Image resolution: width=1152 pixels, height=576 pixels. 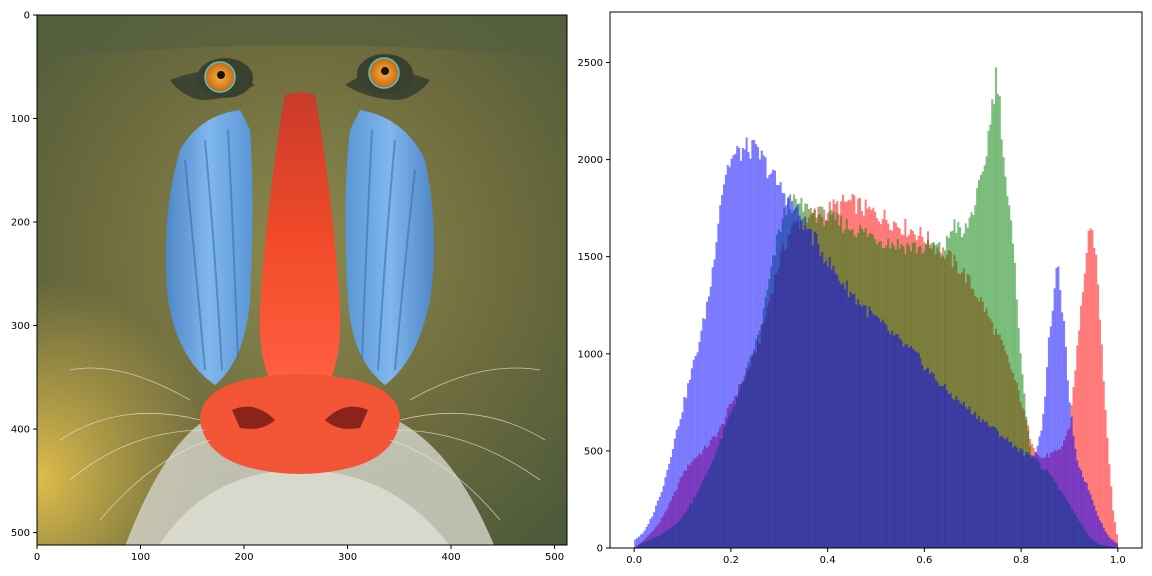 I want to click on left-pupil, so click(x=221, y=75).